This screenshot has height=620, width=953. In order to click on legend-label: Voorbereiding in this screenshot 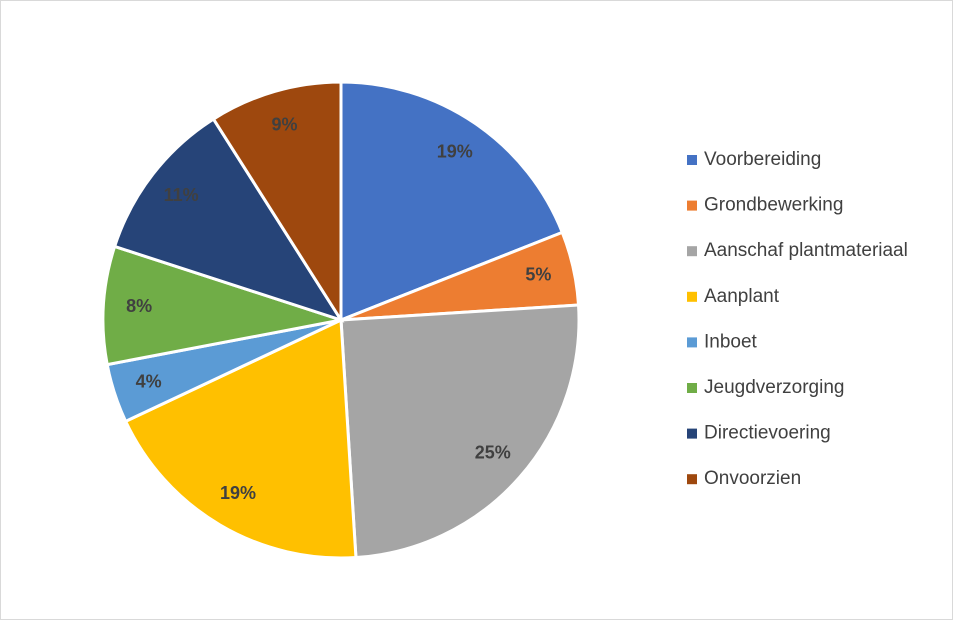, I will do `click(762, 159)`.